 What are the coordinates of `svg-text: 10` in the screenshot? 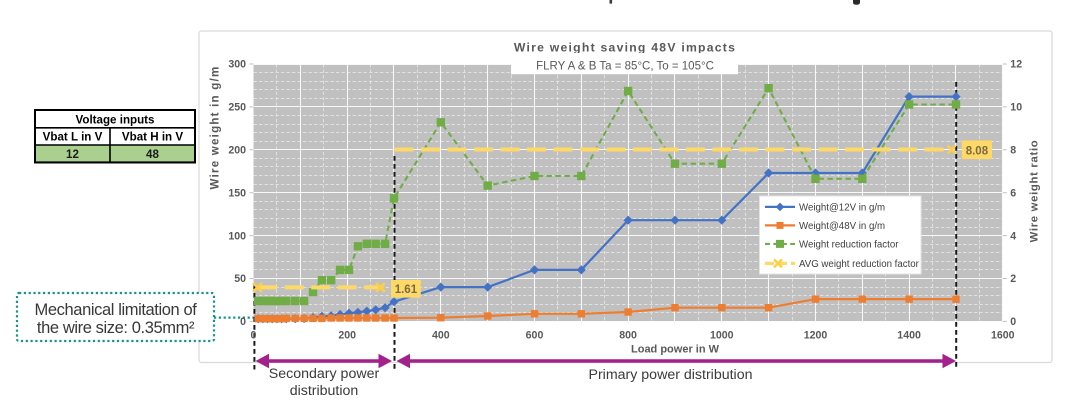 It's located at (1016, 108).